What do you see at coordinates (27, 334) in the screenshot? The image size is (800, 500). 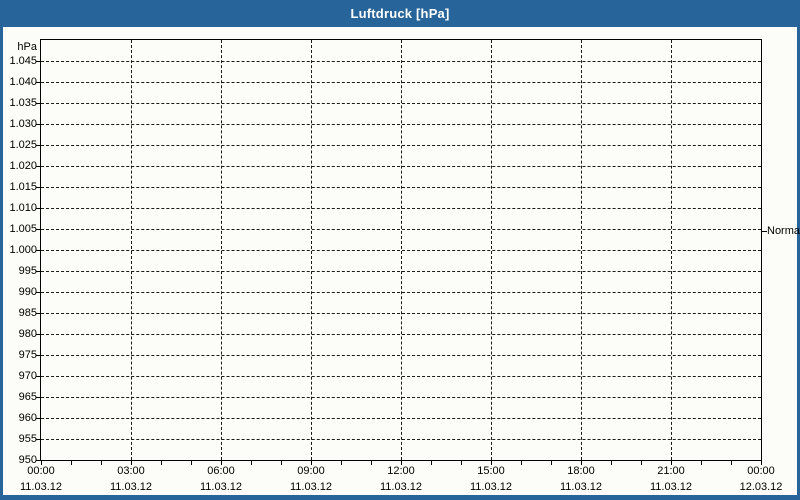 I see `y-tick-label: 980` at bounding box center [27, 334].